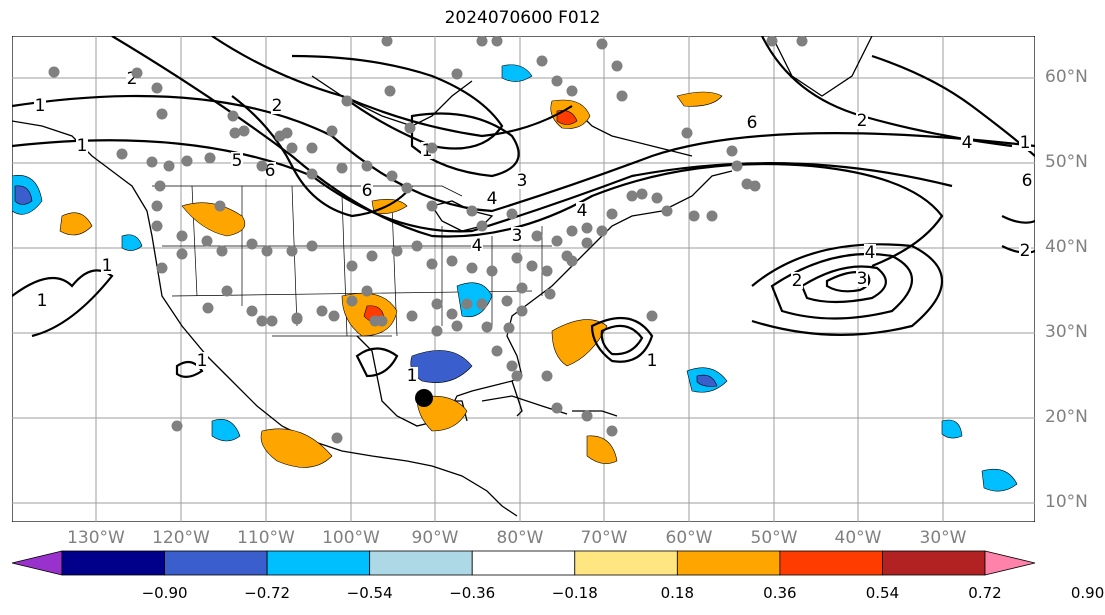  What do you see at coordinates (492, 199) in the screenshot?
I see `contour-label: 4` at bounding box center [492, 199].